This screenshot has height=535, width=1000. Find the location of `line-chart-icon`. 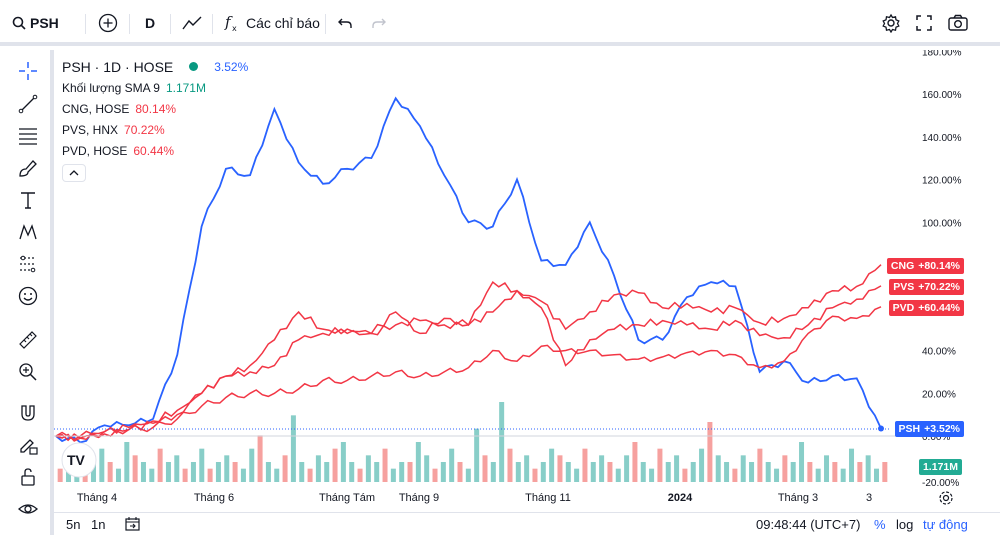

line-chart-icon is located at coordinates (192, 23).